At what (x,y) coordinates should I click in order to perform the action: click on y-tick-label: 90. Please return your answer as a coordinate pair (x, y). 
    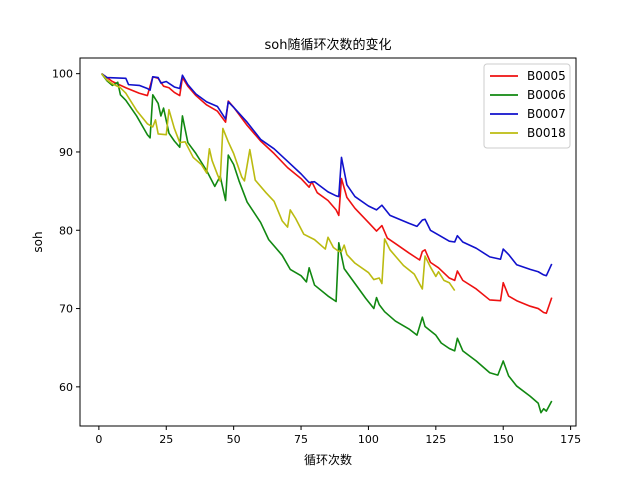
    Looking at the image, I should click on (66, 152).